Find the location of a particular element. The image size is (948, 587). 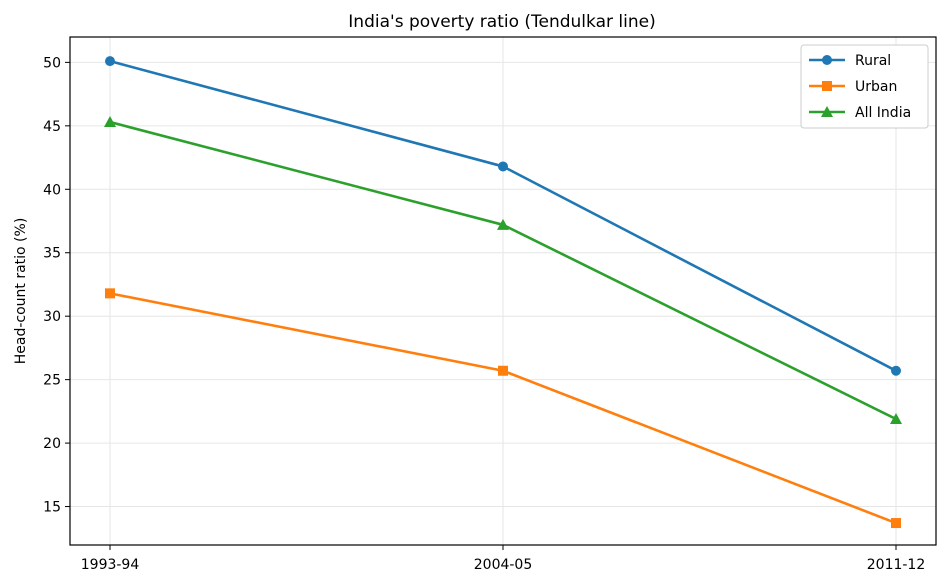

legend-item-rural: Rural is located at coordinates (850, 61).